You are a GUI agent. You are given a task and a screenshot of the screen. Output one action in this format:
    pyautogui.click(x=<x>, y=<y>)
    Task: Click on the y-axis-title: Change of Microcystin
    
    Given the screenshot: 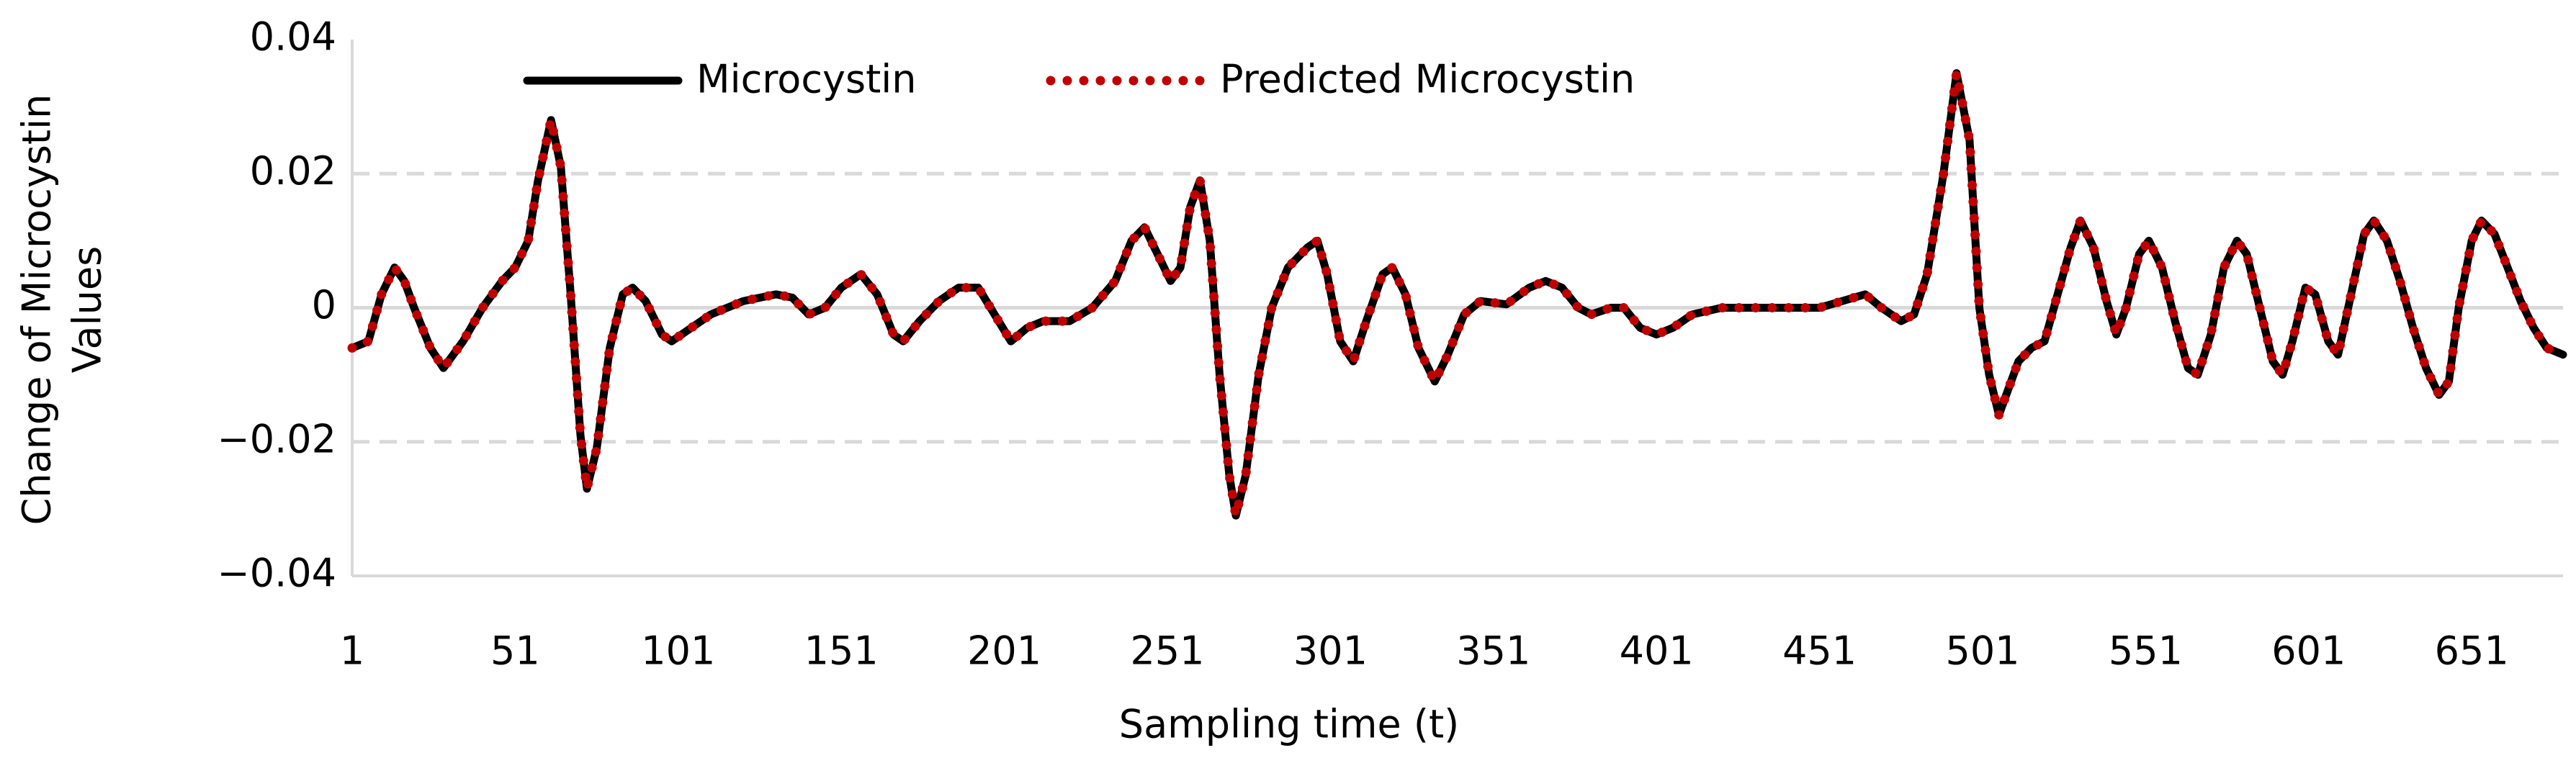 What is the action you would take?
    pyautogui.click(x=37, y=309)
    